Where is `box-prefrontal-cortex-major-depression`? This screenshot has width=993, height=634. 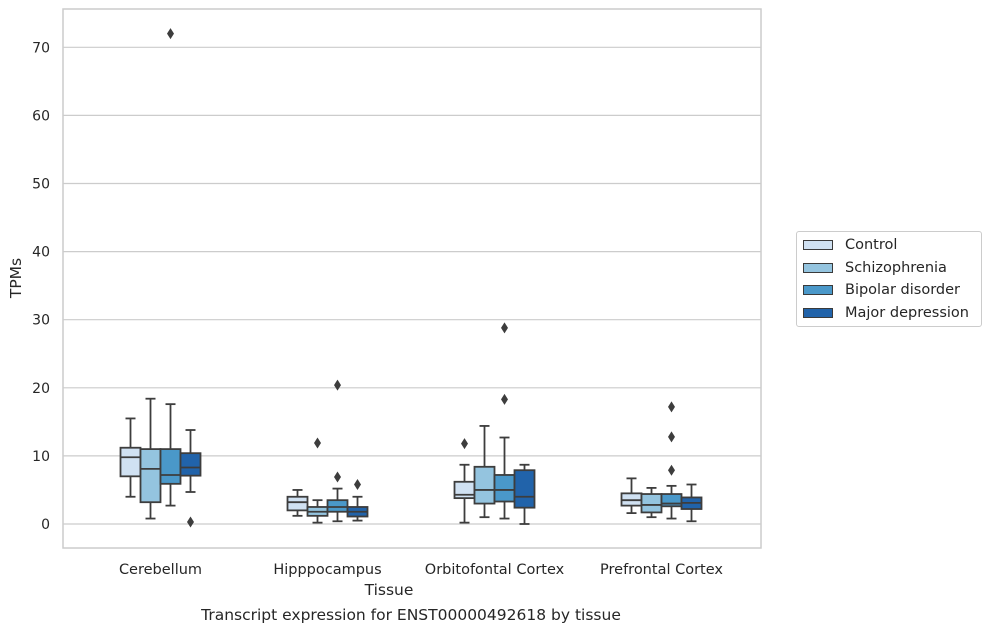 box-prefrontal-cortex-major-depression is located at coordinates (691, 503).